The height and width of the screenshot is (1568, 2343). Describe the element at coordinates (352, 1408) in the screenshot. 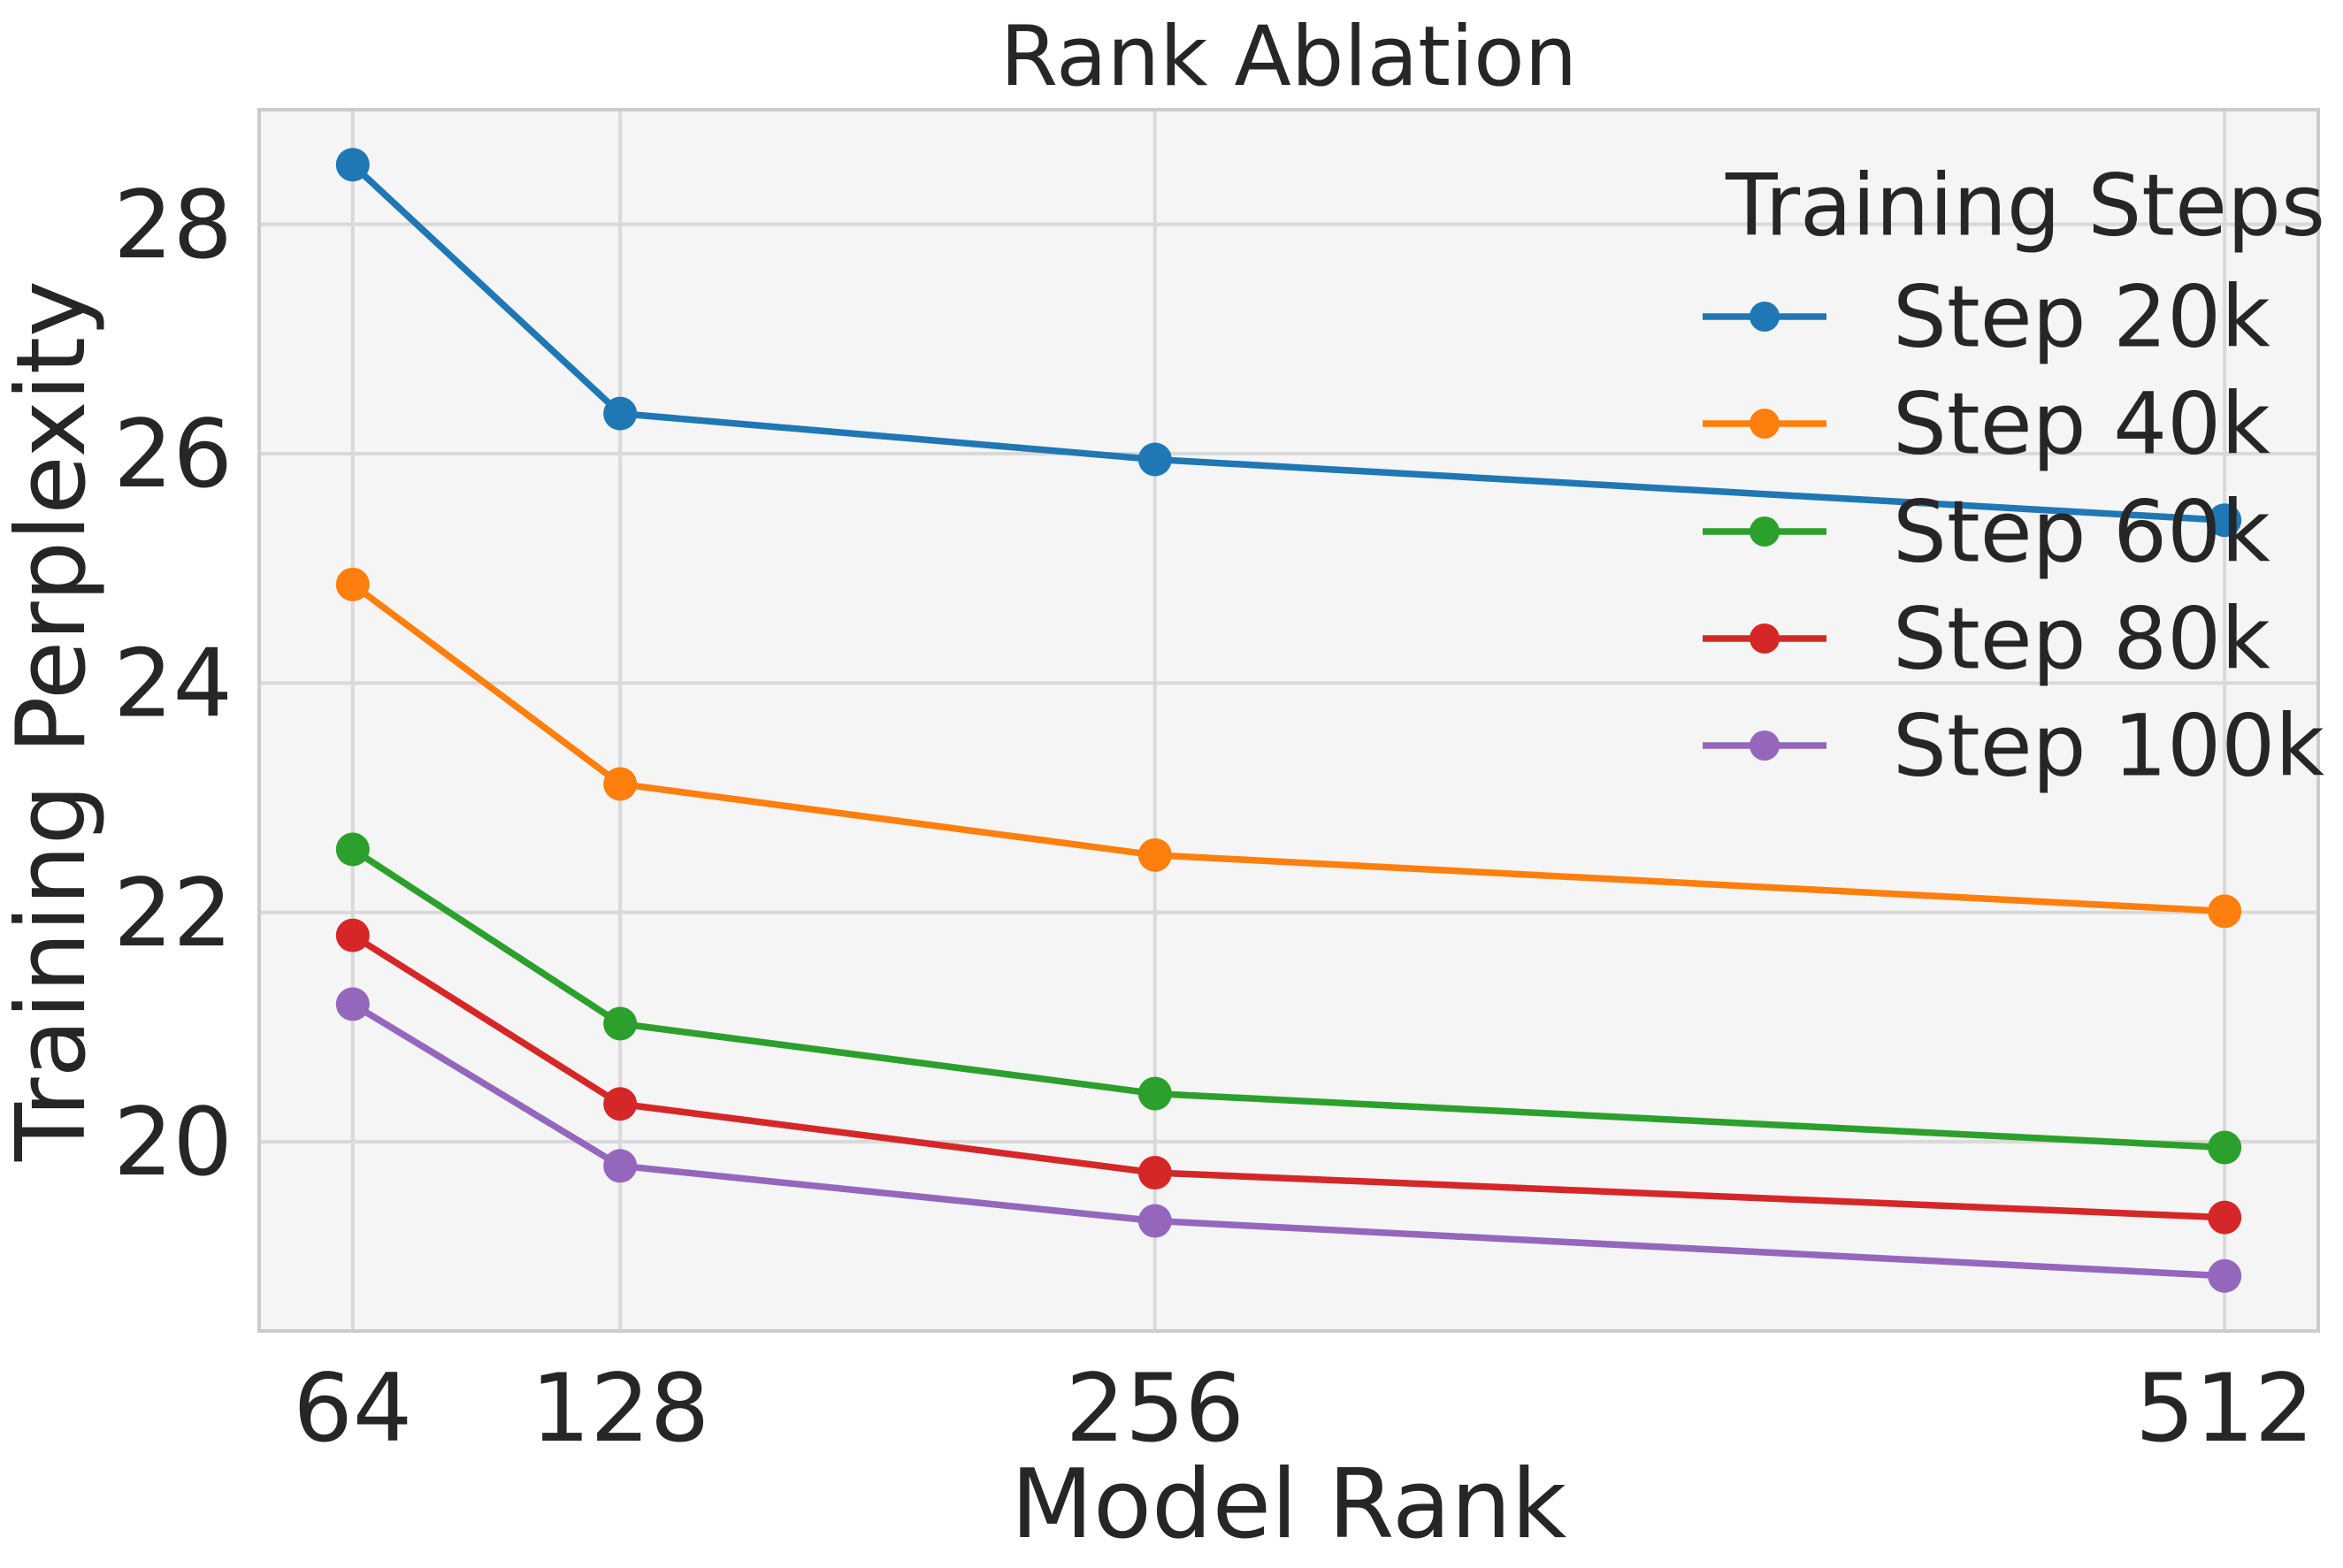

I see `x-tick-label-64: 64` at that location.